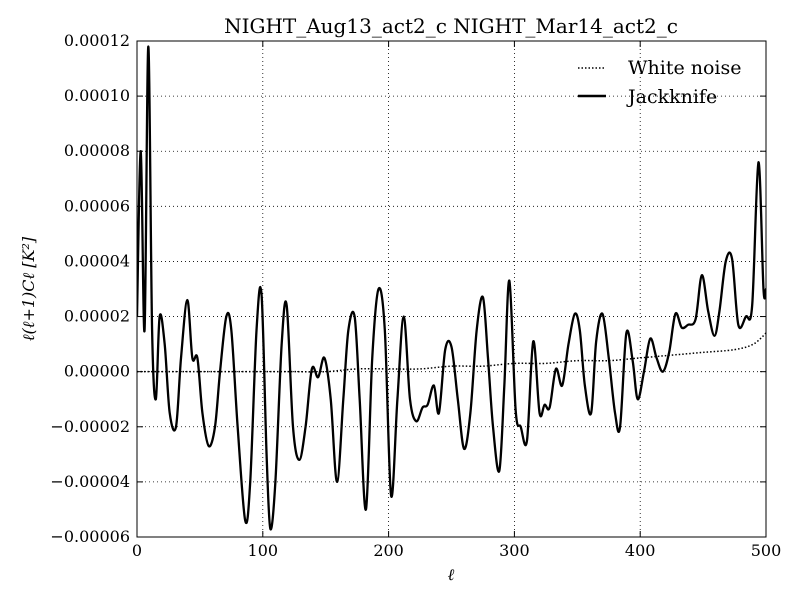  Describe the element at coordinates (137, 550) in the screenshot. I see `x-tick-label: 0` at that location.